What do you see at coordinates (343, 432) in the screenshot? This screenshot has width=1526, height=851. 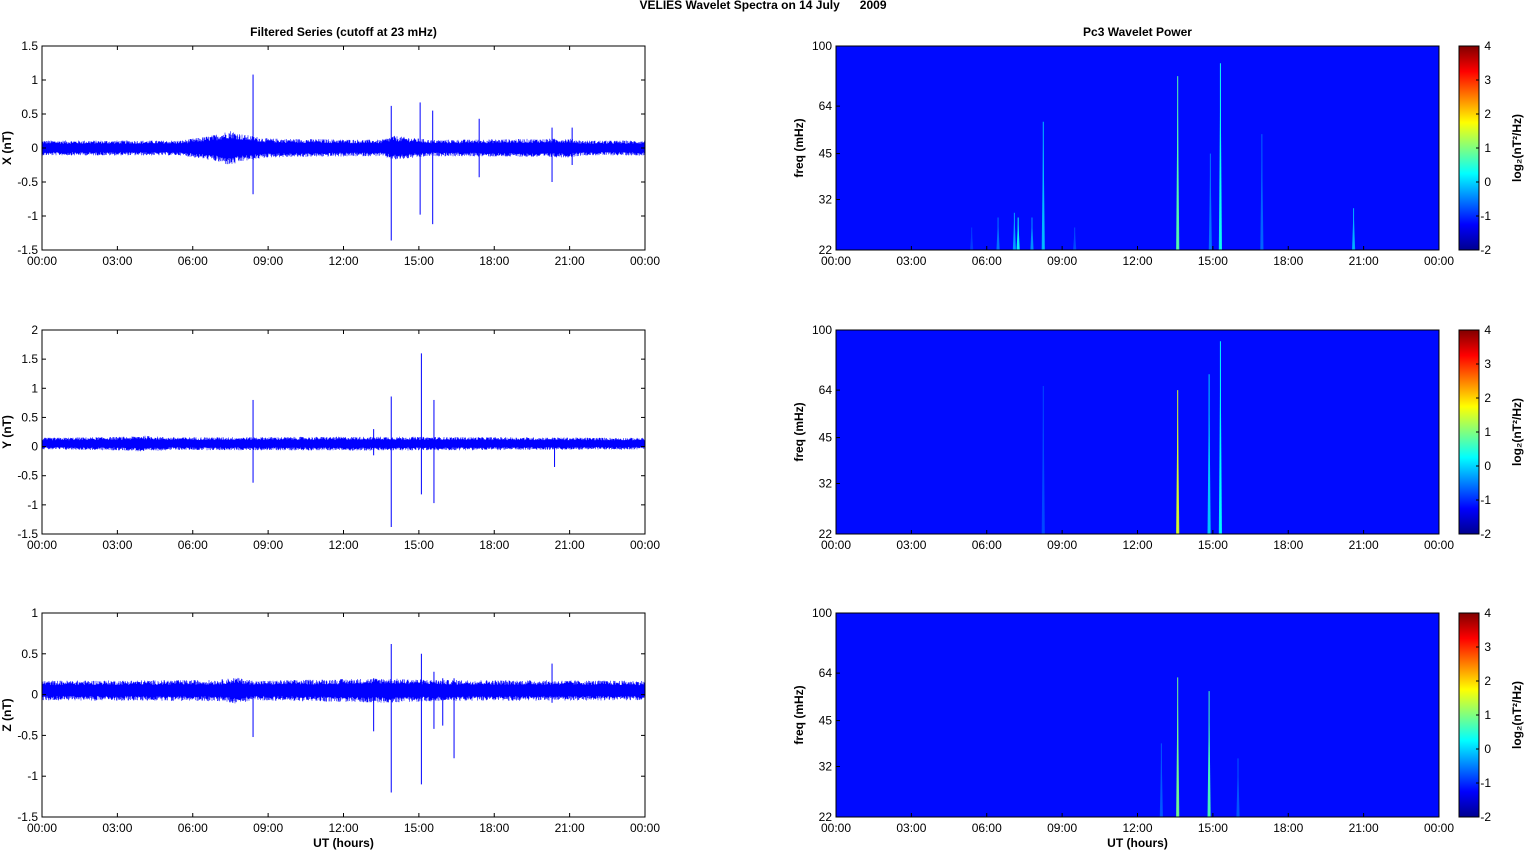 I see `plot-area` at bounding box center [343, 432].